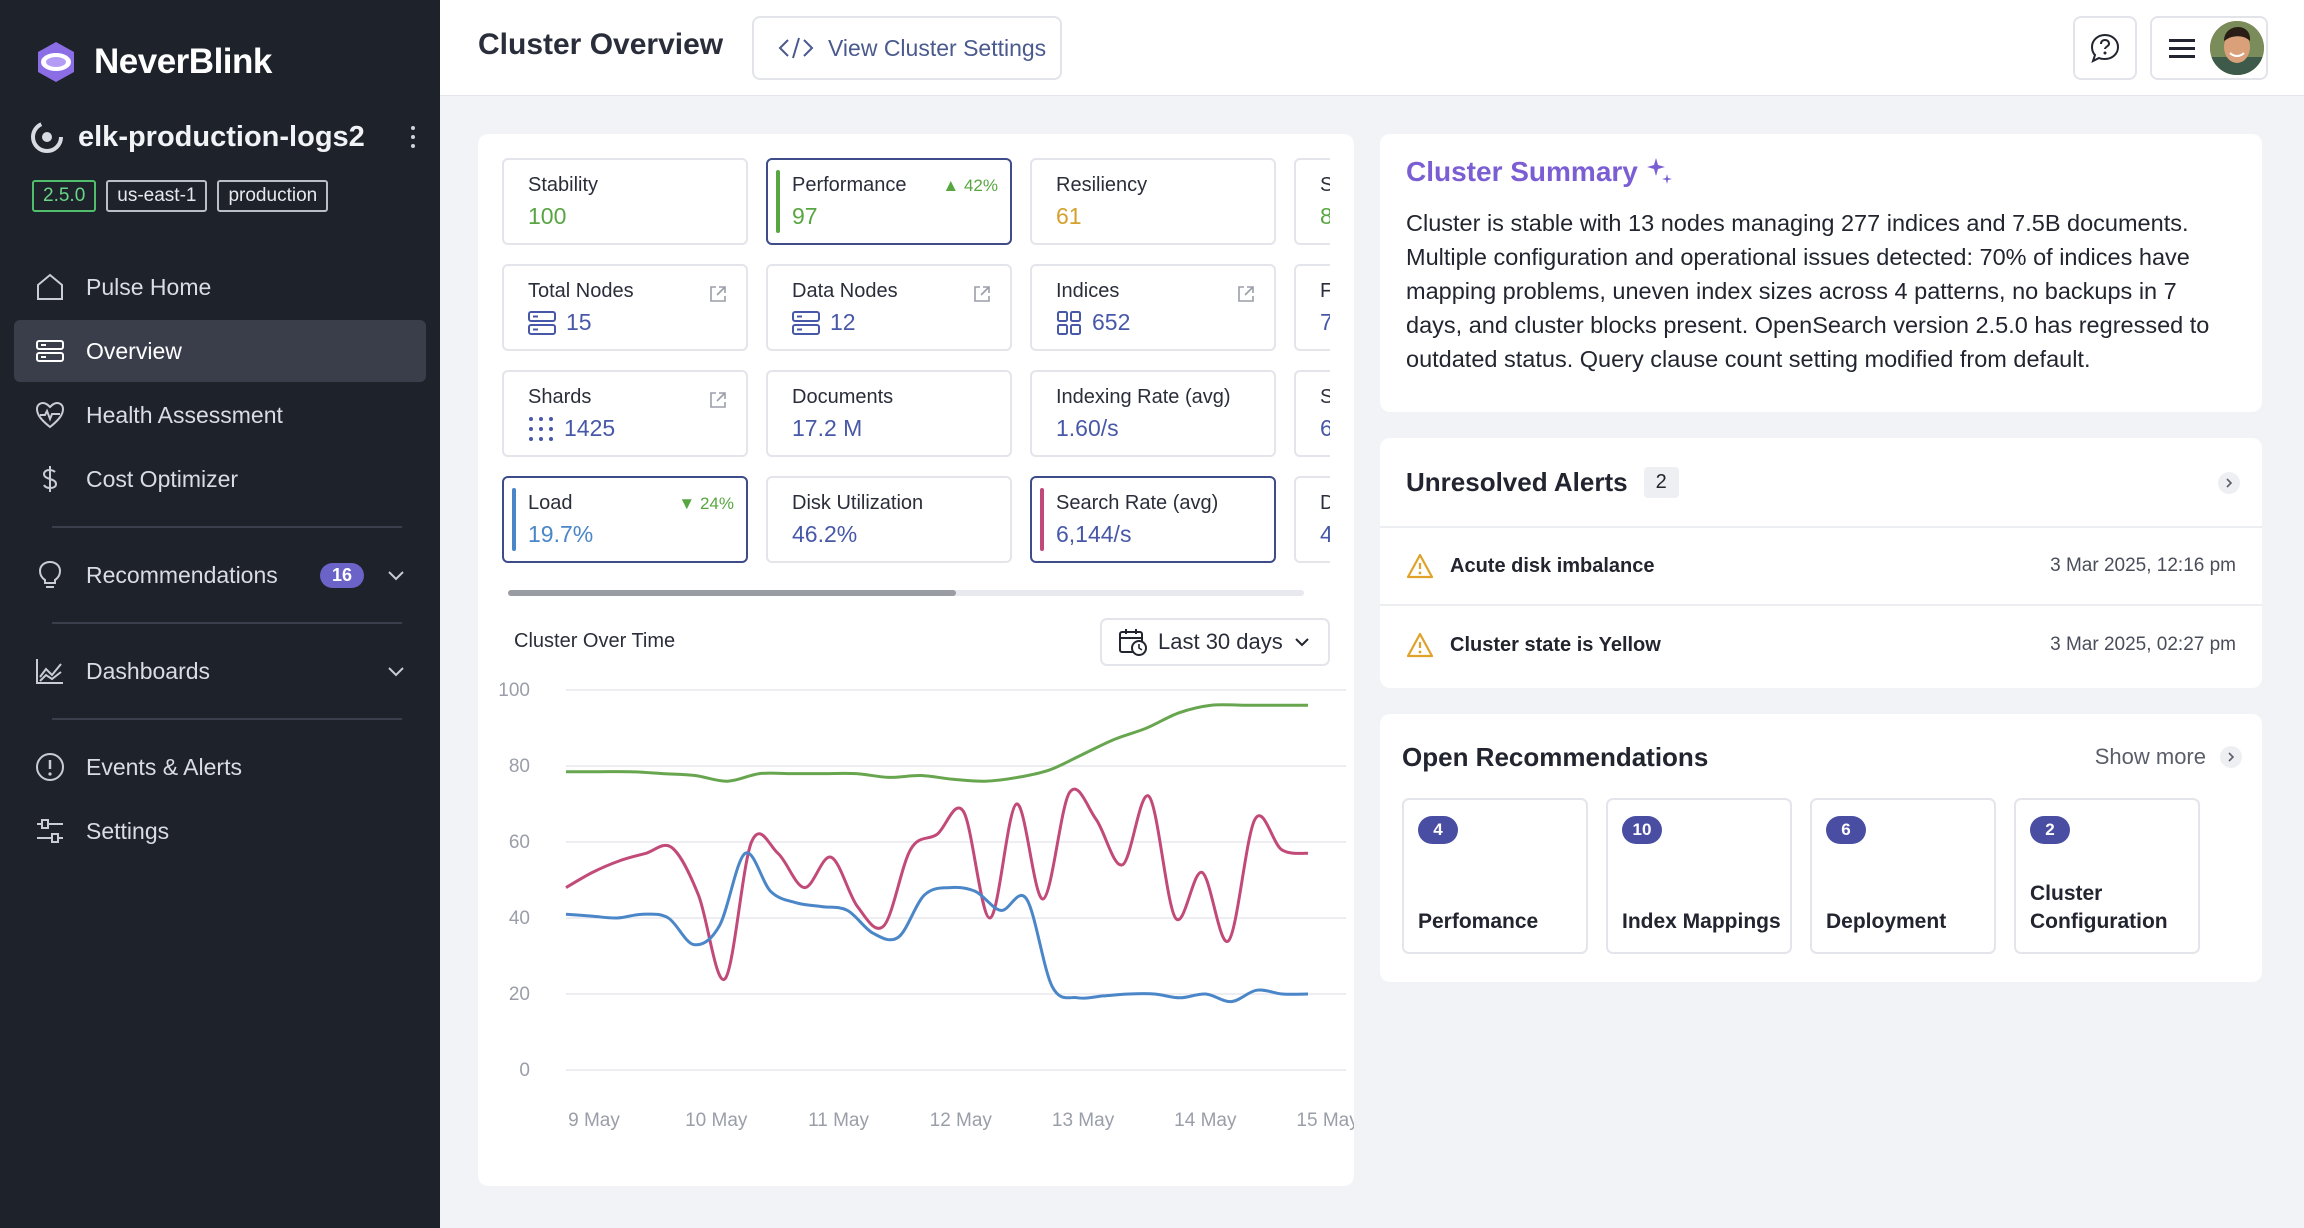  I want to click on metric-card-stability: Stability 100, so click(625, 201).